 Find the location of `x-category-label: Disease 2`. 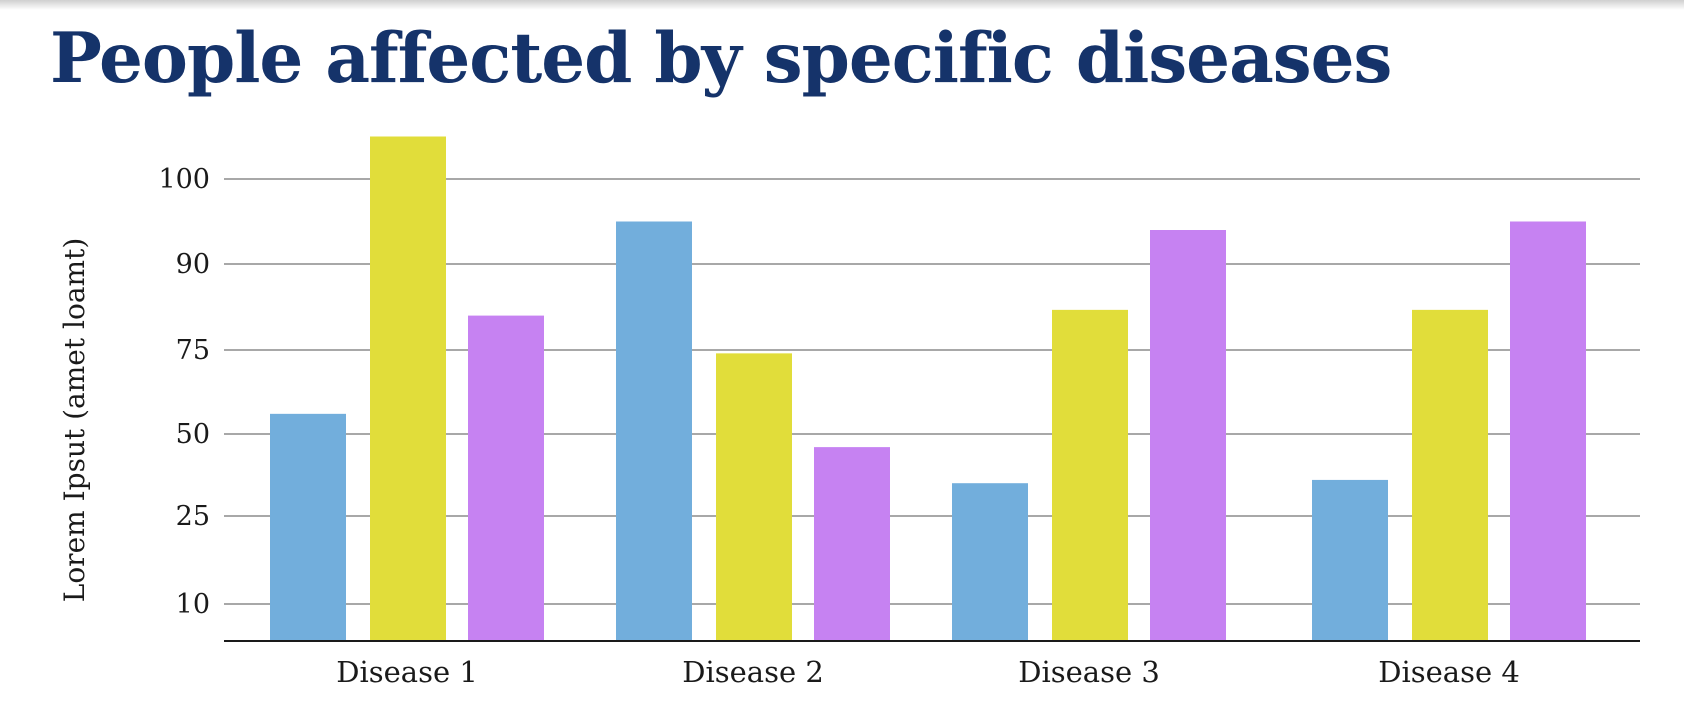

x-category-label: Disease 2 is located at coordinates (753, 672).